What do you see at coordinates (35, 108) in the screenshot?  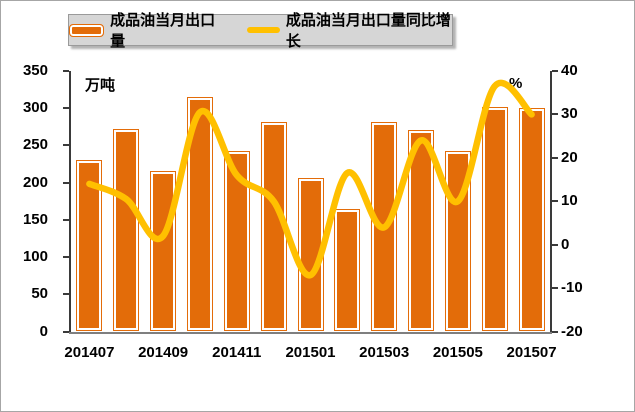 I see `left-axis-tick-label: 300` at bounding box center [35, 108].